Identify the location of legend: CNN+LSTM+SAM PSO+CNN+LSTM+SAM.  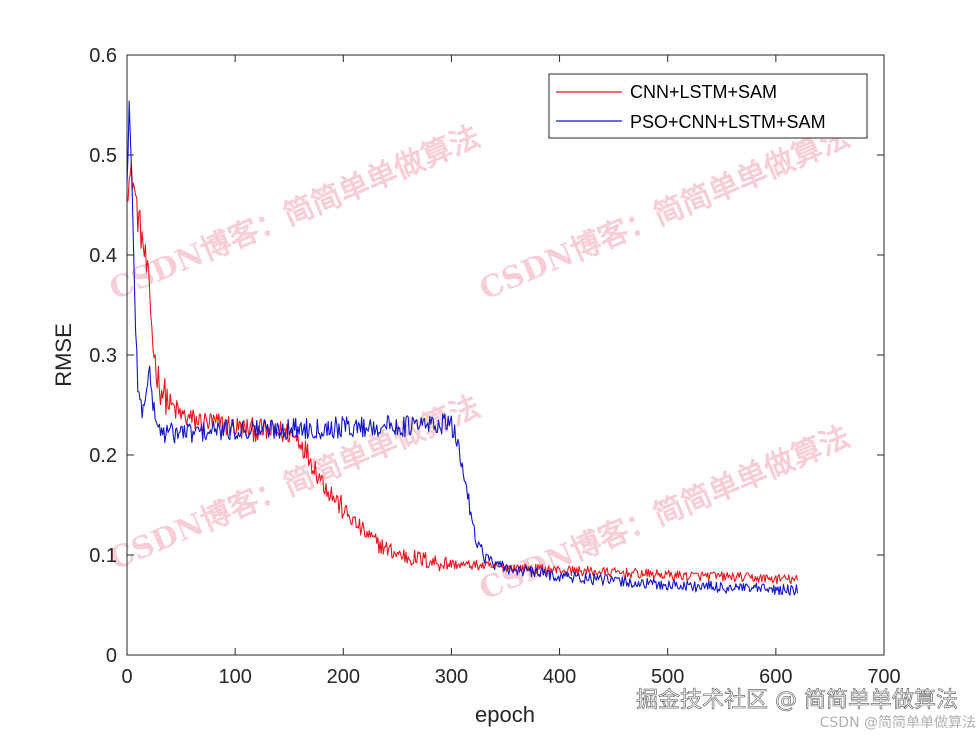
(708, 106).